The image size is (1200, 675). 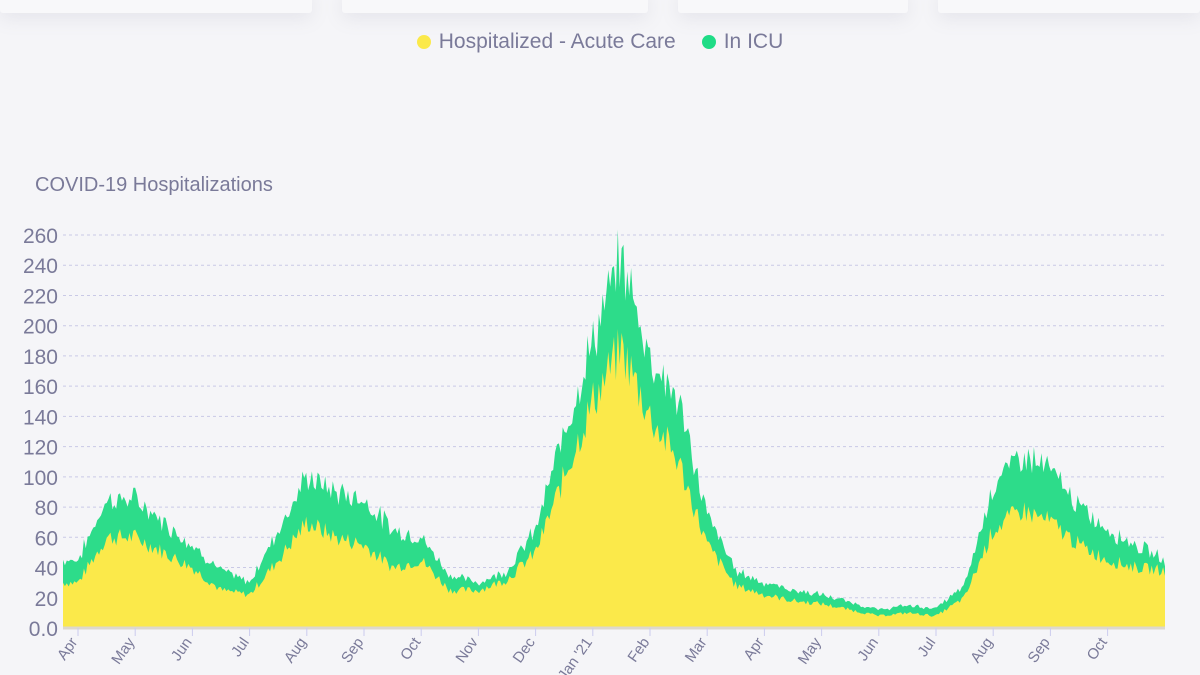 I want to click on y-tick-label: 40, so click(x=46, y=569).